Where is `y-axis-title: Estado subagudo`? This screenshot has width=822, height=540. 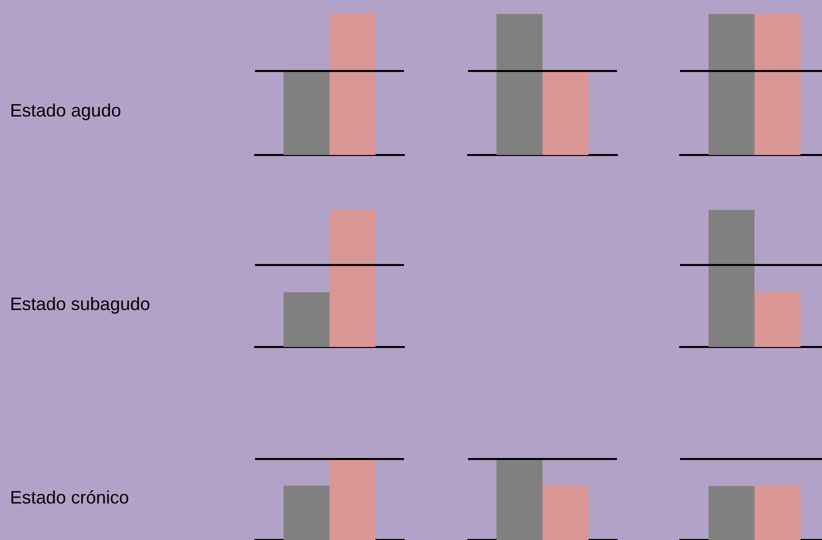
y-axis-title: Estado subagudo is located at coordinates (80, 304).